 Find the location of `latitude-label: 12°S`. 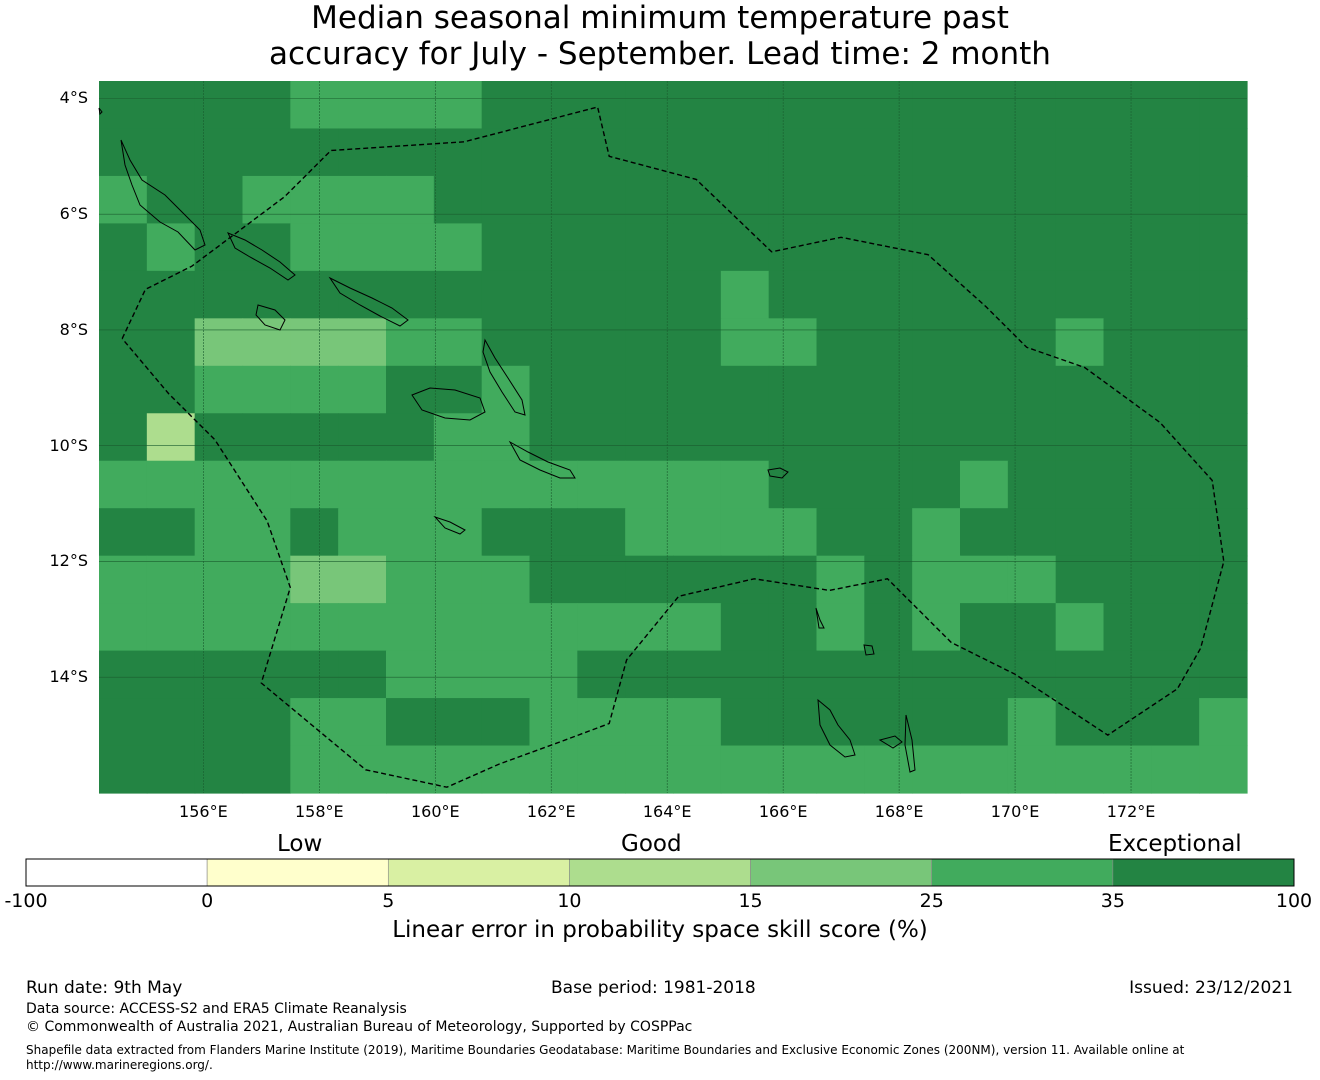

latitude-label: 12°S is located at coordinates (68, 561).